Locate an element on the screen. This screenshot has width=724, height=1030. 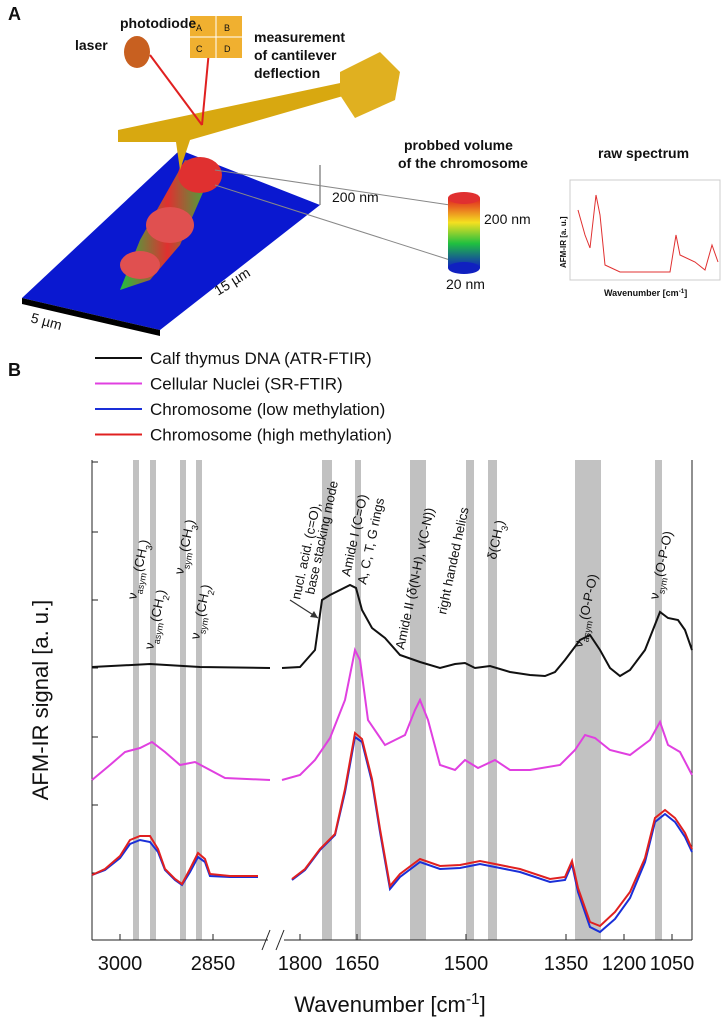
x-axis-label: Wavenumber [cm-1] is located at coordinates (389, 1004).